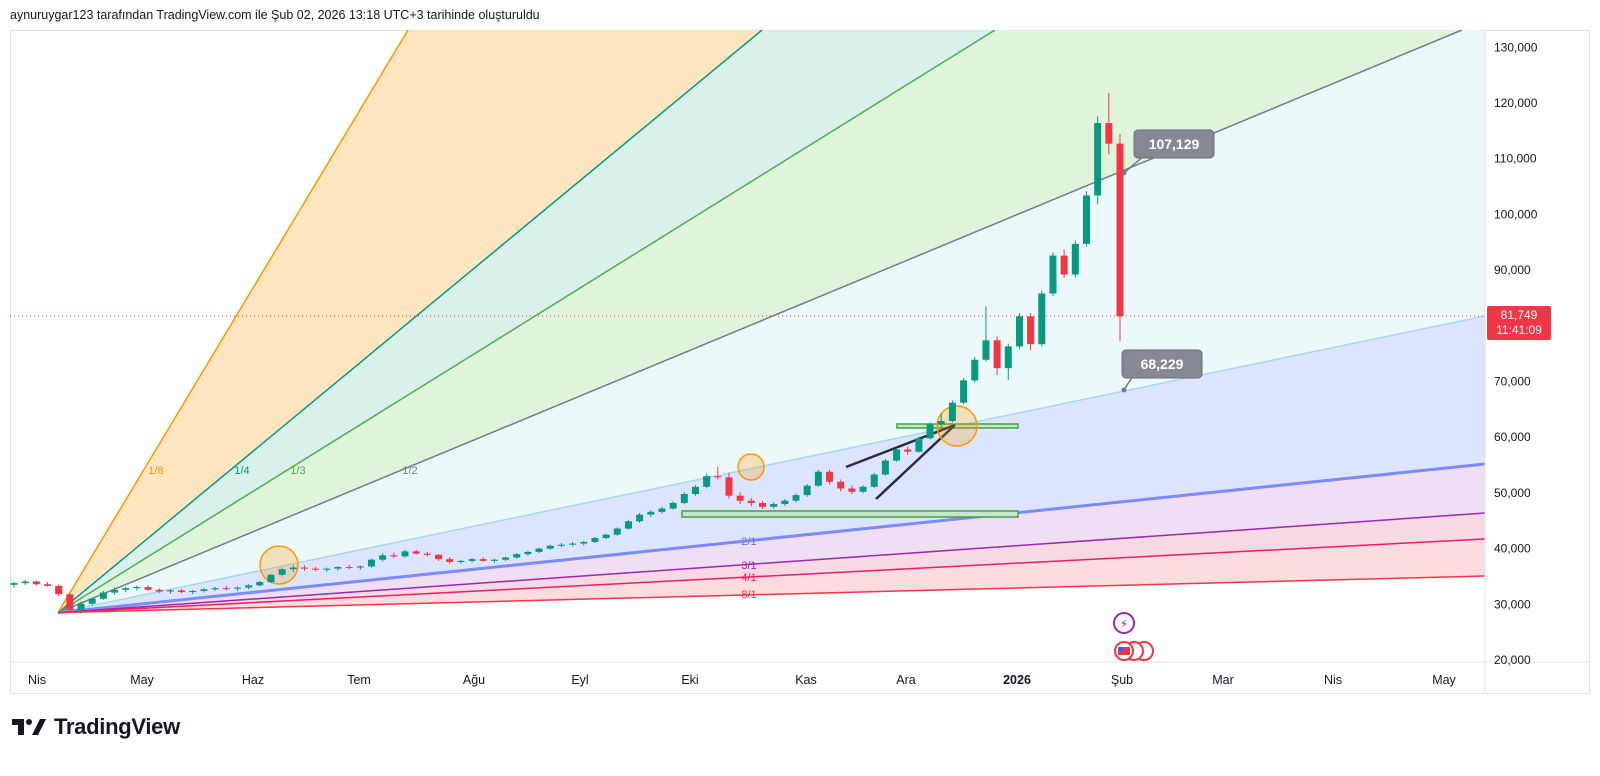 The image size is (1600, 776). Describe the element at coordinates (1512, 437) in the screenshot. I see `price-tick-label: 60,000` at that location.